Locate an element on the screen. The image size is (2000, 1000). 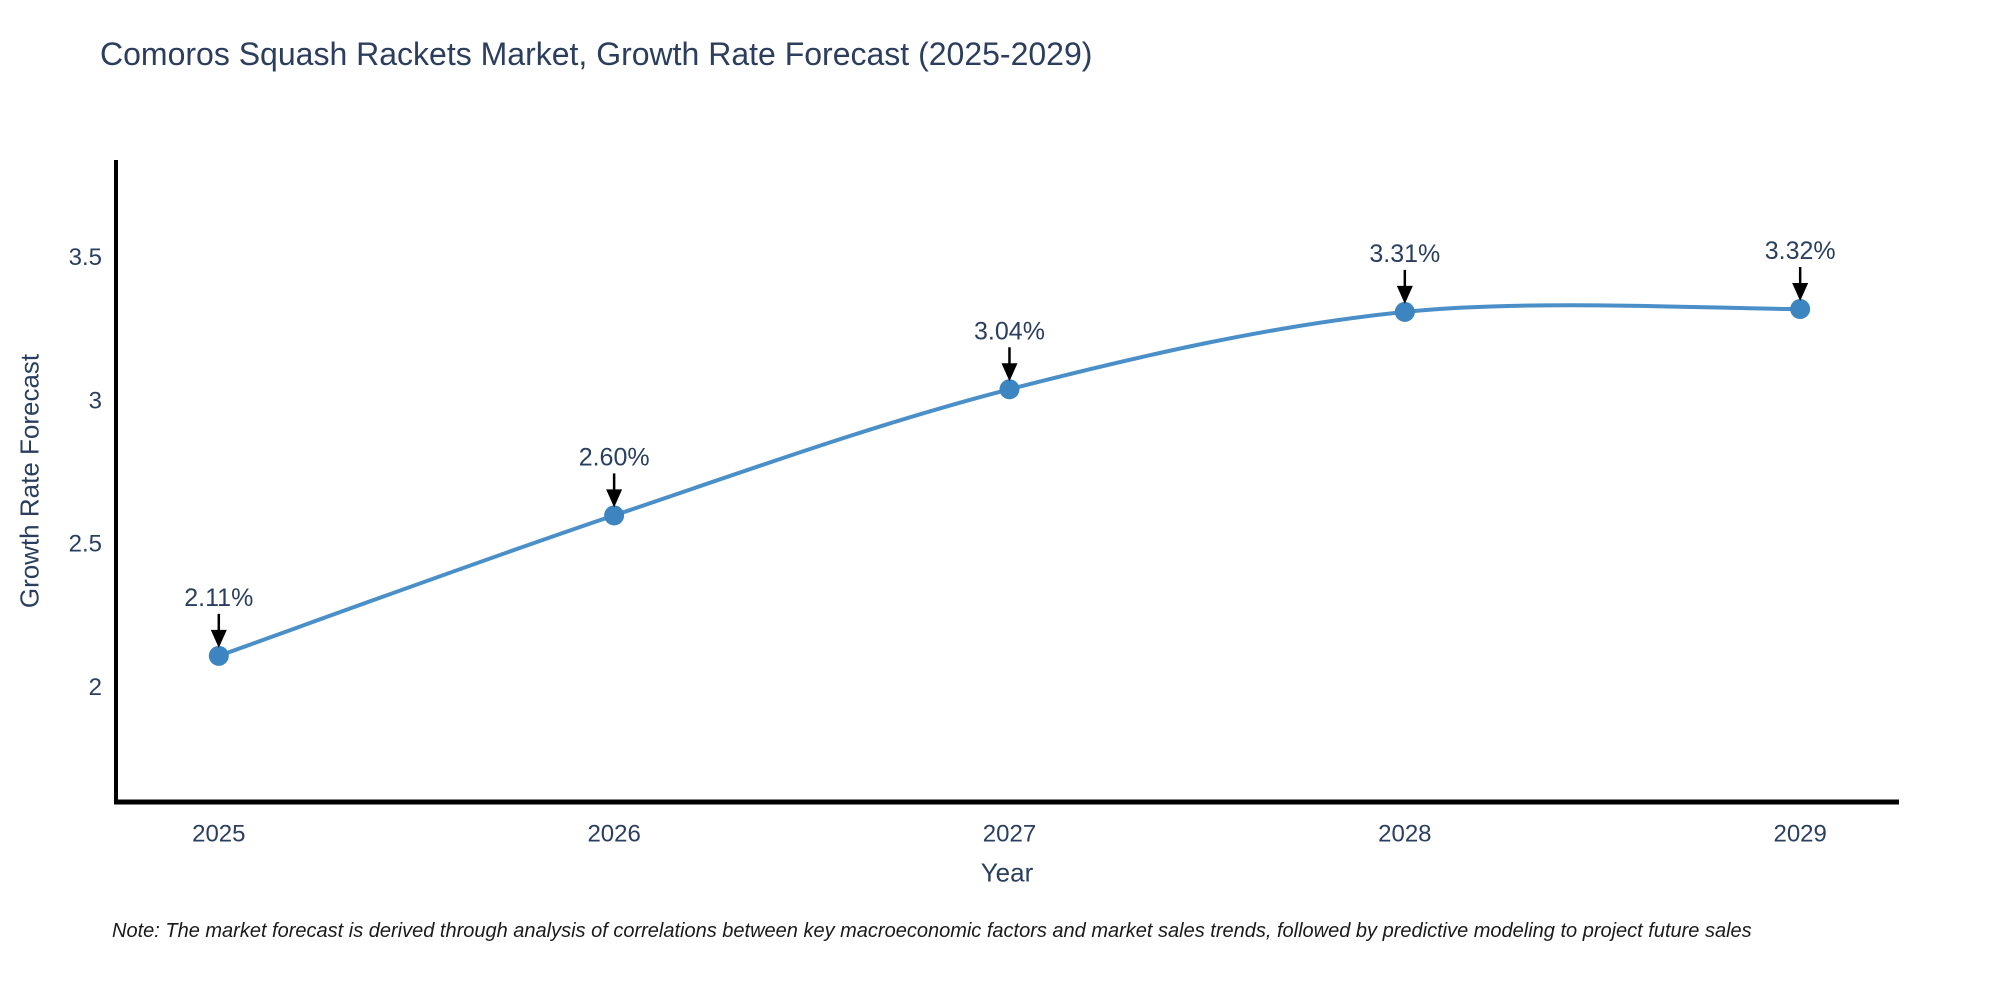
x-tick-label: 2025 is located at coordinates (218, 834).